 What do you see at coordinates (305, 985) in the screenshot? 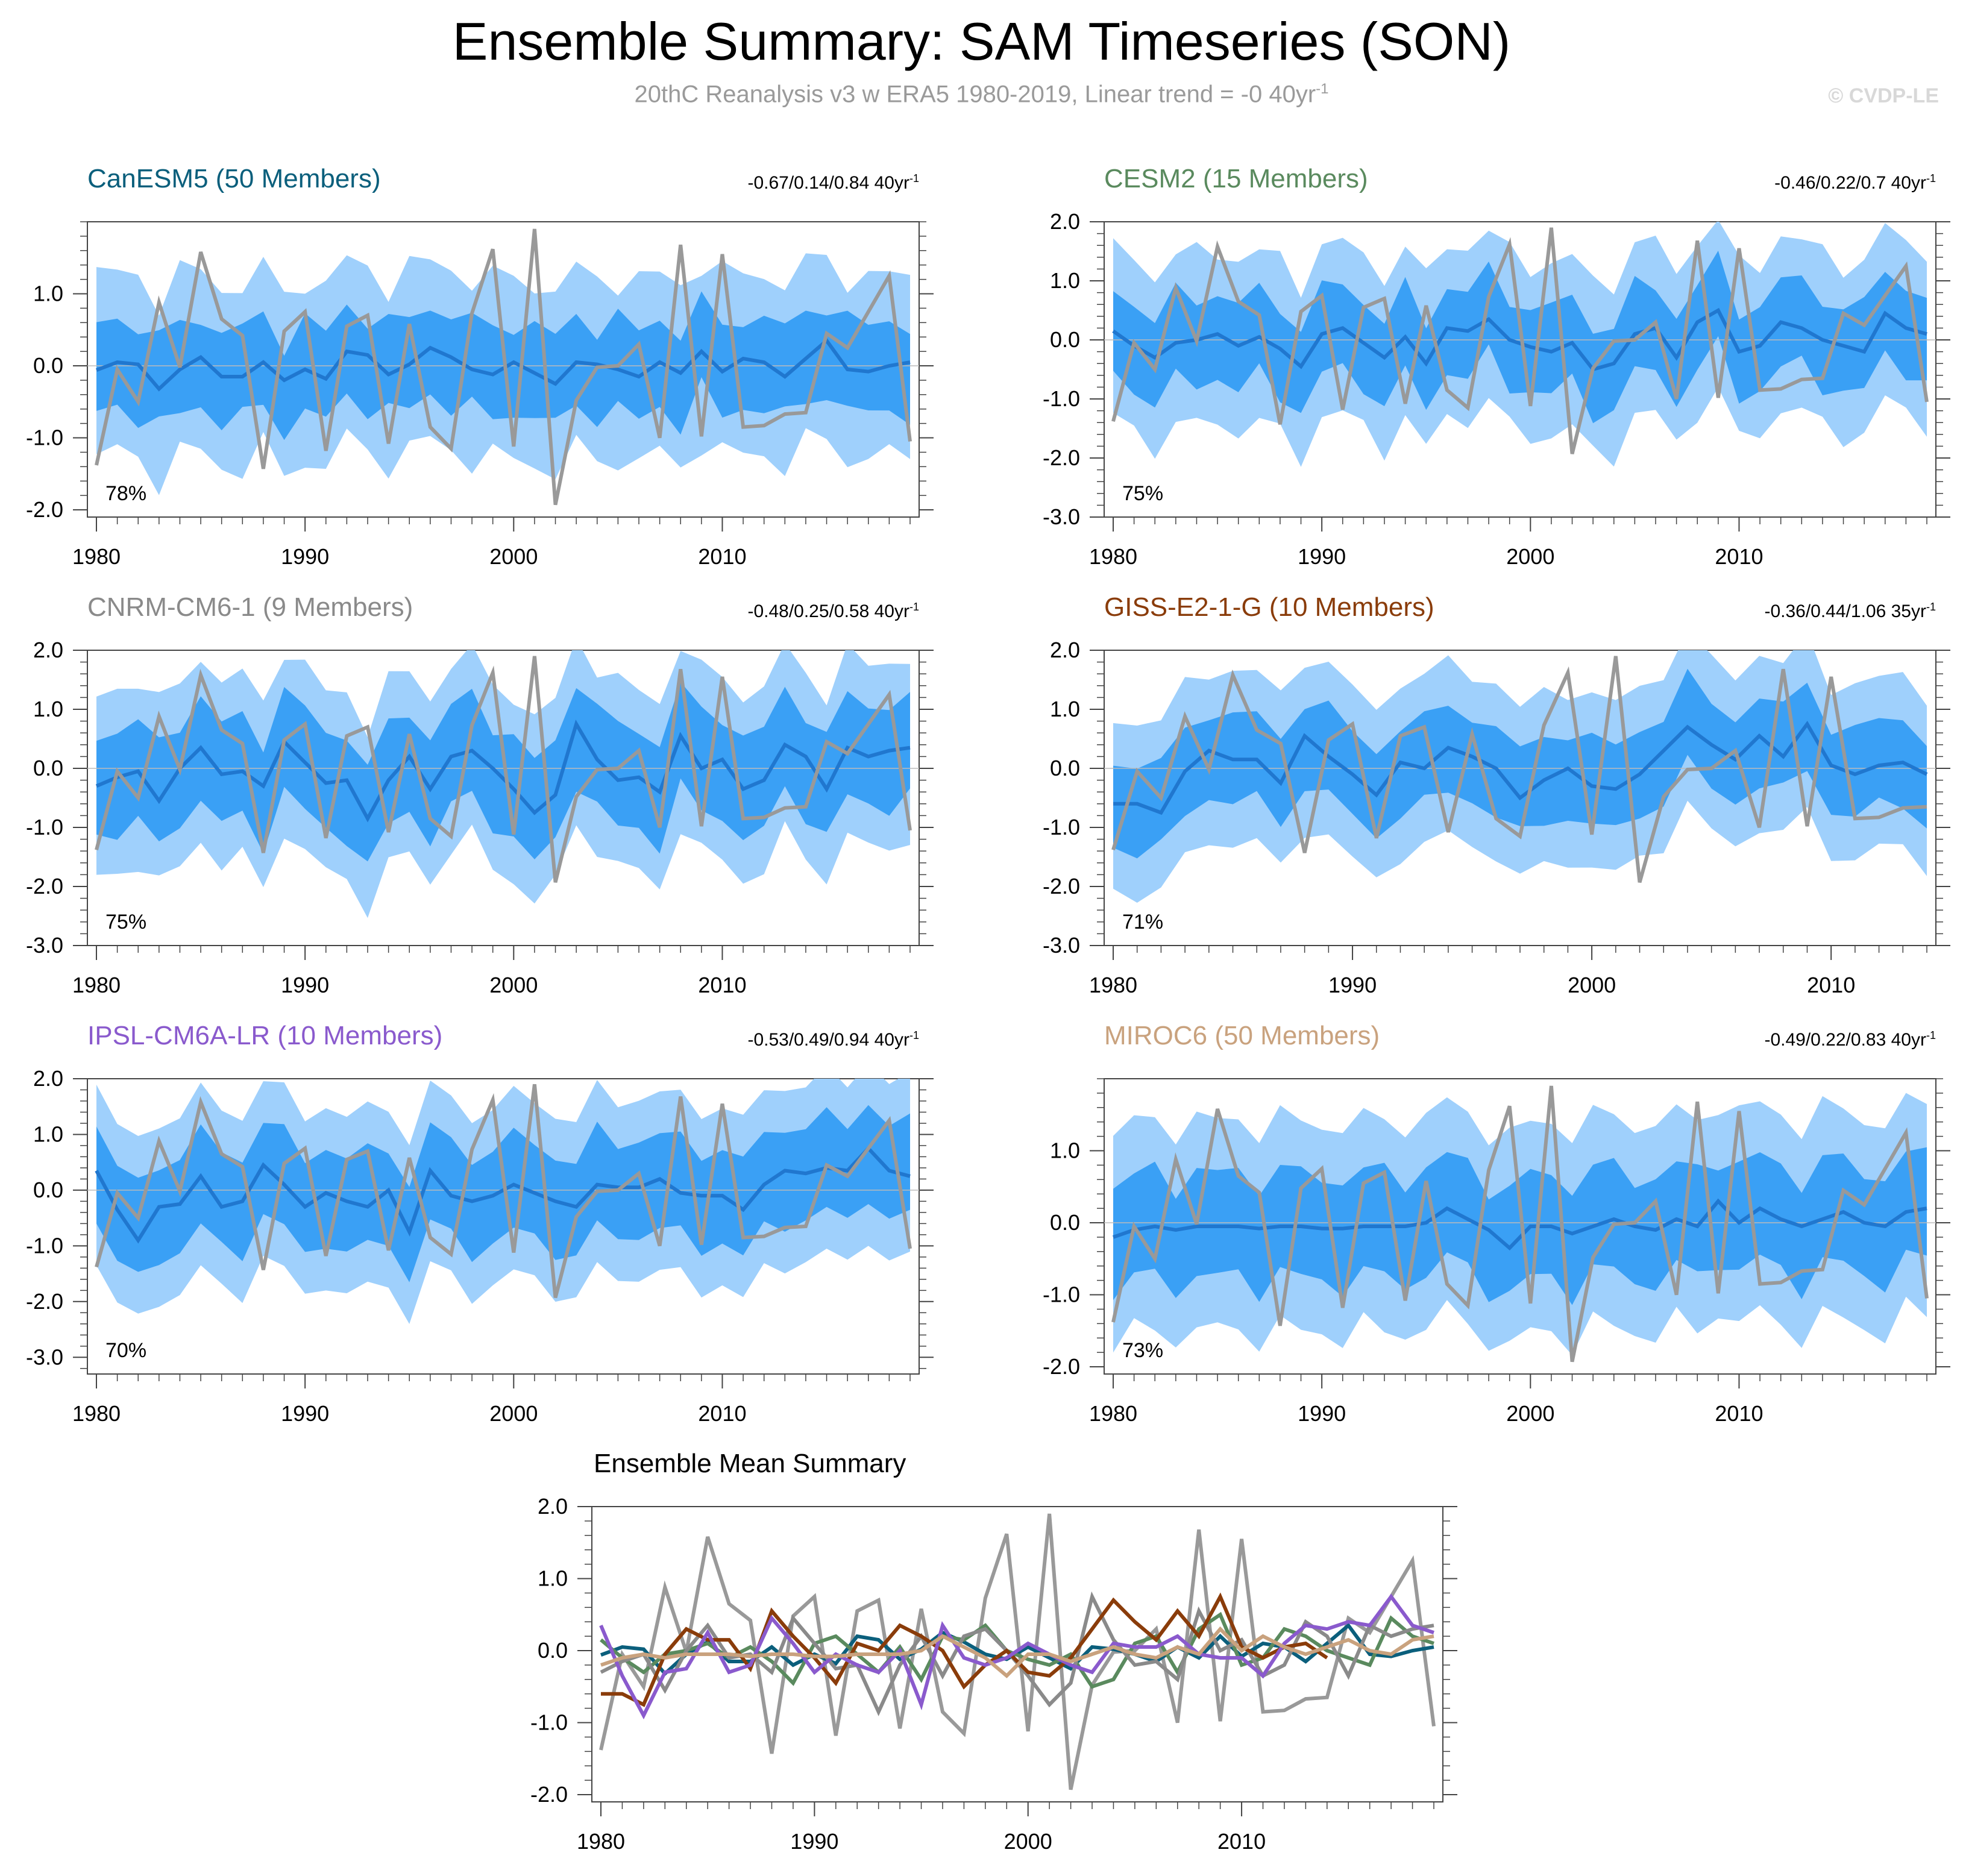
I see `cnrm-xtick-label: 1990` at bounding box center [305, 985].